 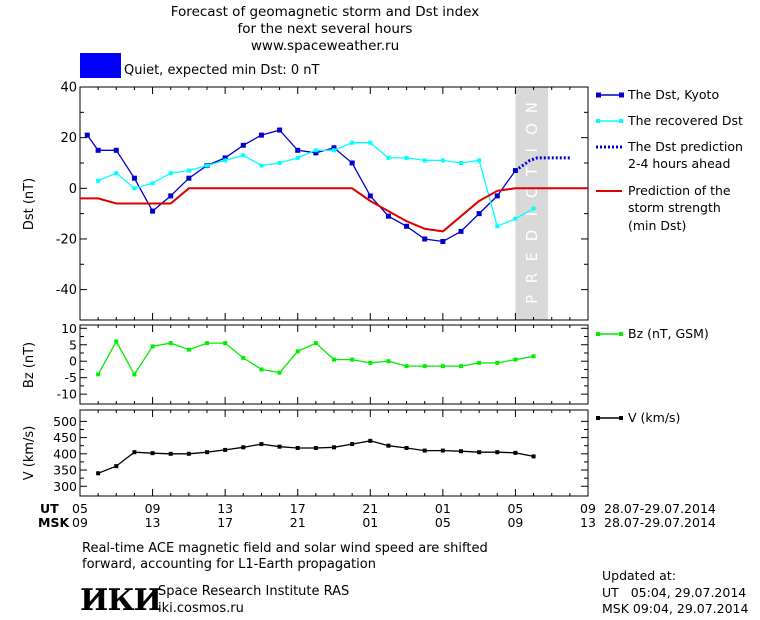 What do you see at coordinates (532, 129) in the screenshot?
I see `prediction-letter: O` at bounding box center [532, 129].